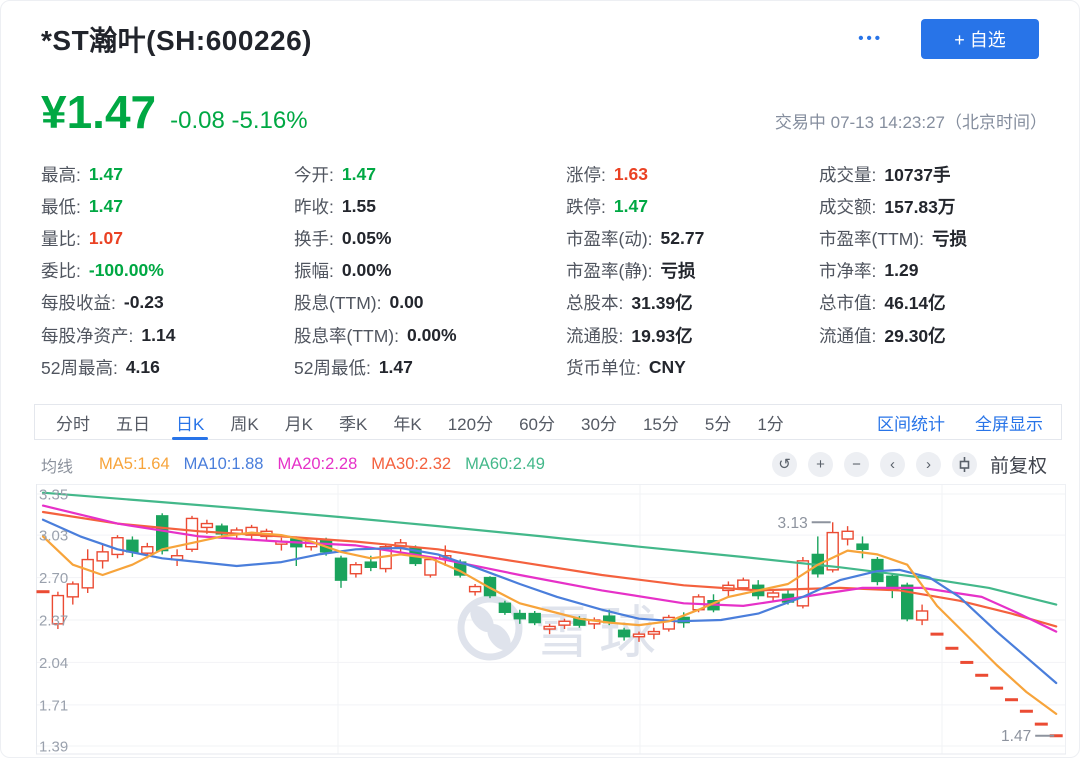 Image resolution: width=1080 pixels, height=758 pixels. Describe the element at coordinates (848, 335) in the screenshot. I see `stat-label: 流通值:` at that location.